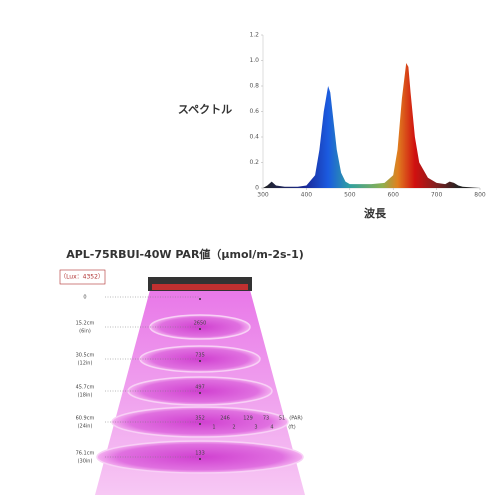 This screenshot has height=500, width=500. What do you see at coordinates (205, 109) in the screenshot?
I see `y-axis-label: スペクトル` at bounding box center [205, 109].